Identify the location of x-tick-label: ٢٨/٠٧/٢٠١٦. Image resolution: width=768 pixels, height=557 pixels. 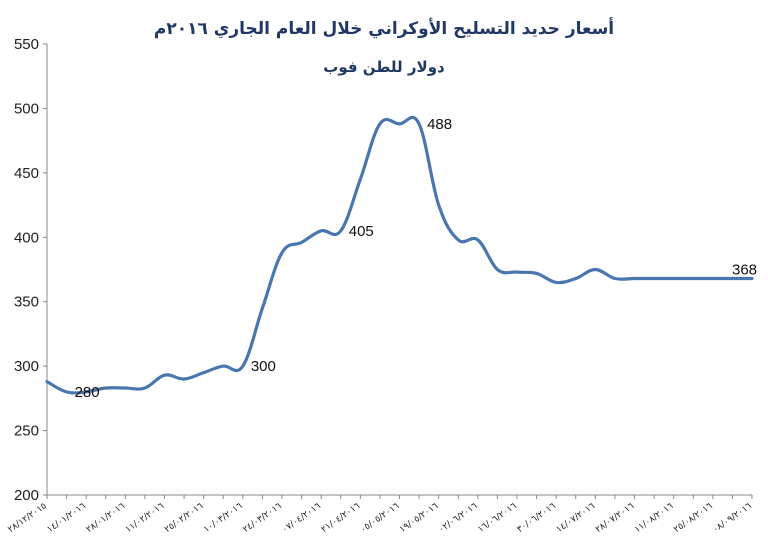
(615, 518).